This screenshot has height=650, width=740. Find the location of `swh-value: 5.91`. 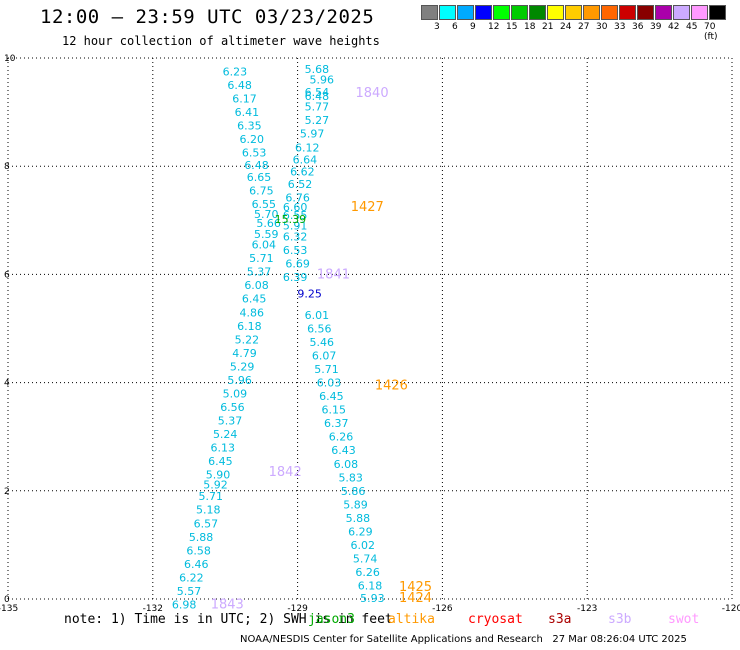

swh-value: 5.91 is located at coordinates (295, 226).